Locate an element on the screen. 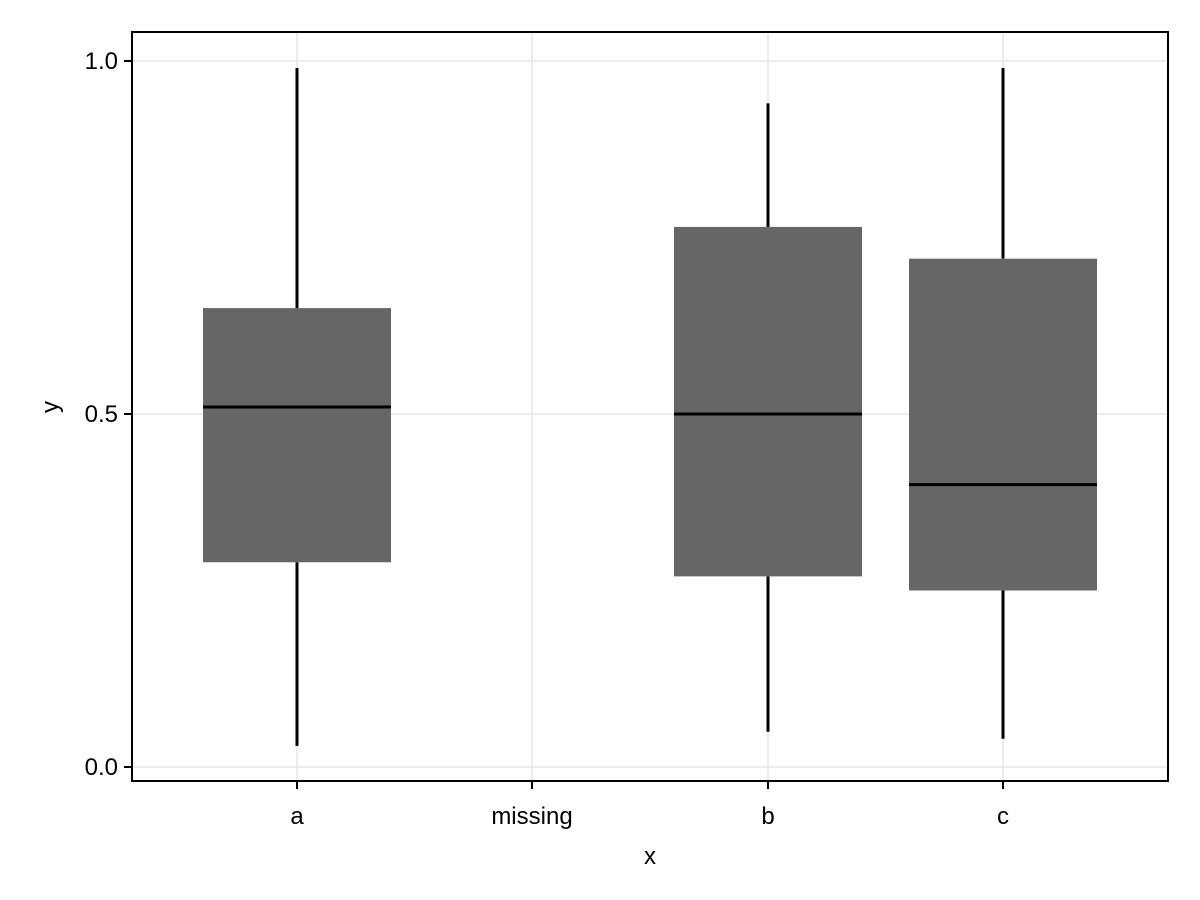  x-tick-label: b is located at coordinates (767, 816).